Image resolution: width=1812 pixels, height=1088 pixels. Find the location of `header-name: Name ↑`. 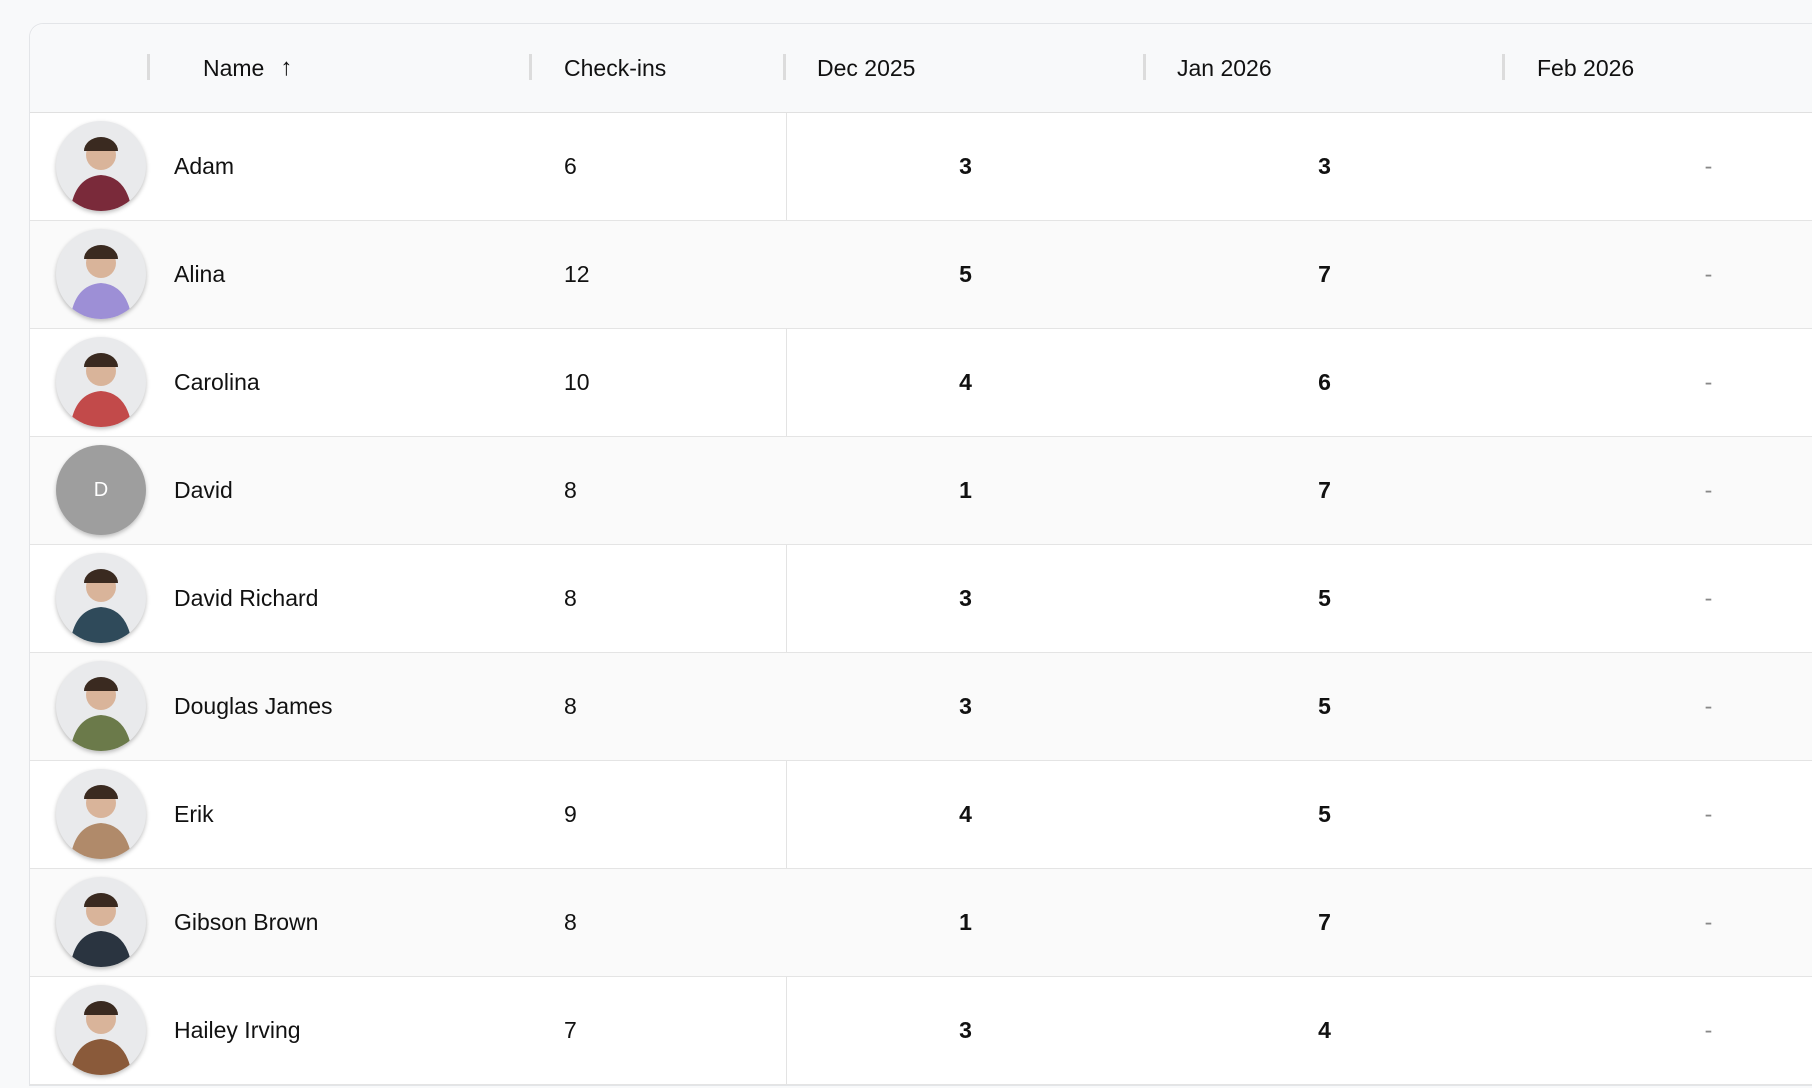

header-name: Name ↑ is located at coordinates (247, 68).